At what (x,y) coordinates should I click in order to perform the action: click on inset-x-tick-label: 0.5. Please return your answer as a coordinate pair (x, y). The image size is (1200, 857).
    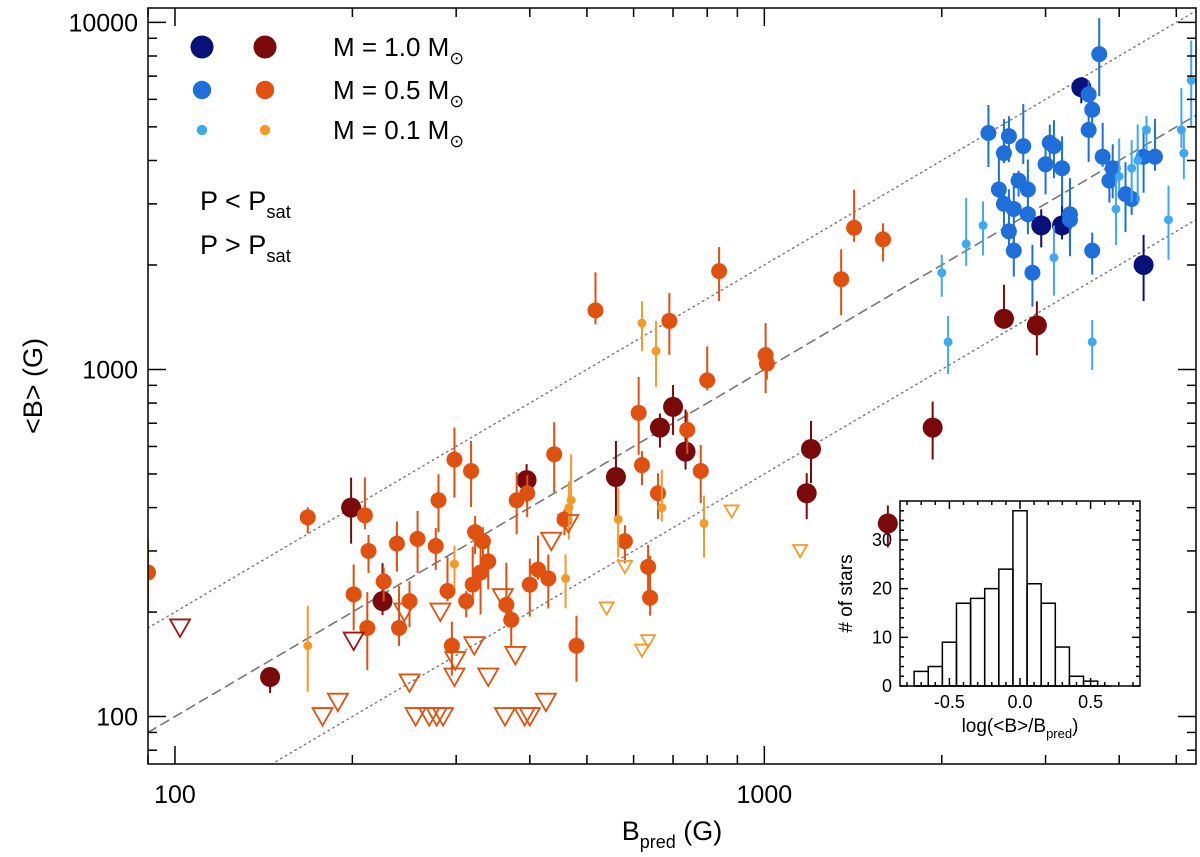
    Looking at the image, I should click on (1090, 702).